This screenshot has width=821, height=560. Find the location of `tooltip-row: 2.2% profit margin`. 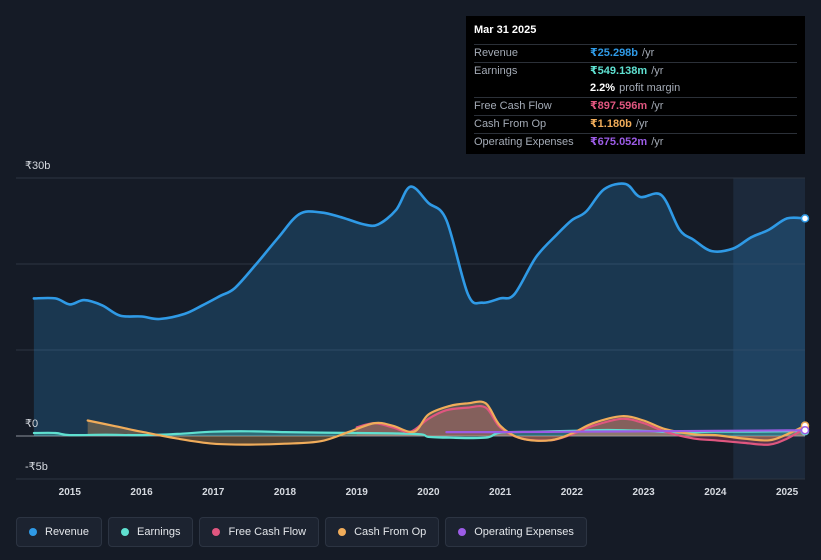

tooltip-row: 2.2% profit margin is located at coordinates (635, 88).